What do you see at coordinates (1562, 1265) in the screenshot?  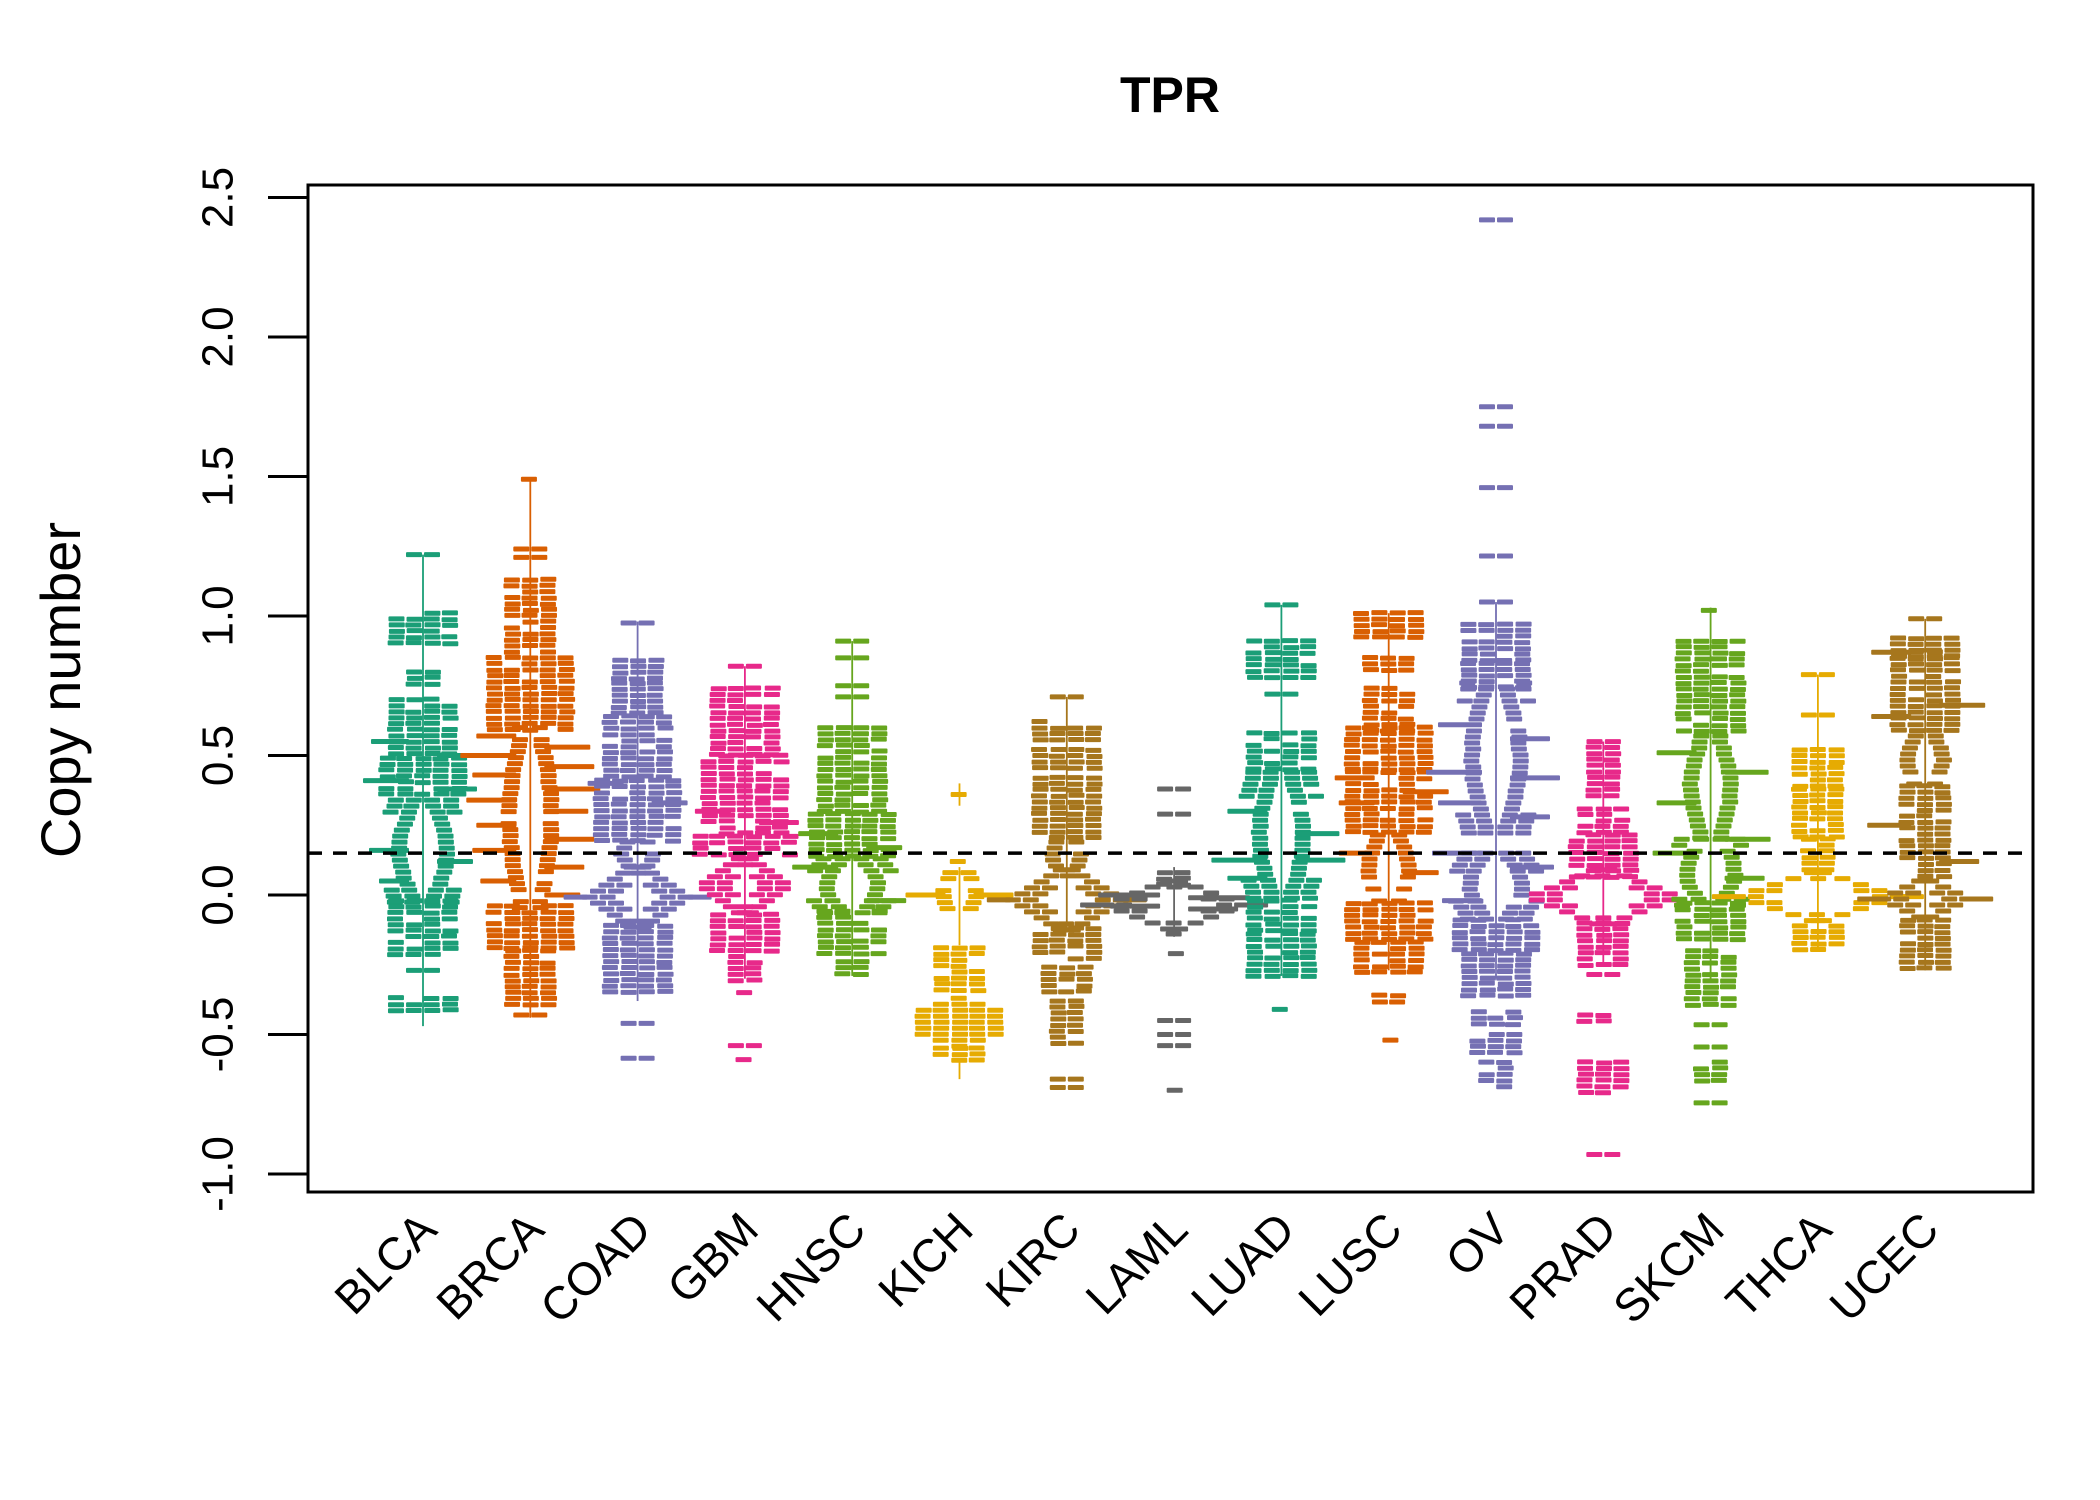 I see `x-label-PRAD: PRAD` at bounding box center [1562, 1265].